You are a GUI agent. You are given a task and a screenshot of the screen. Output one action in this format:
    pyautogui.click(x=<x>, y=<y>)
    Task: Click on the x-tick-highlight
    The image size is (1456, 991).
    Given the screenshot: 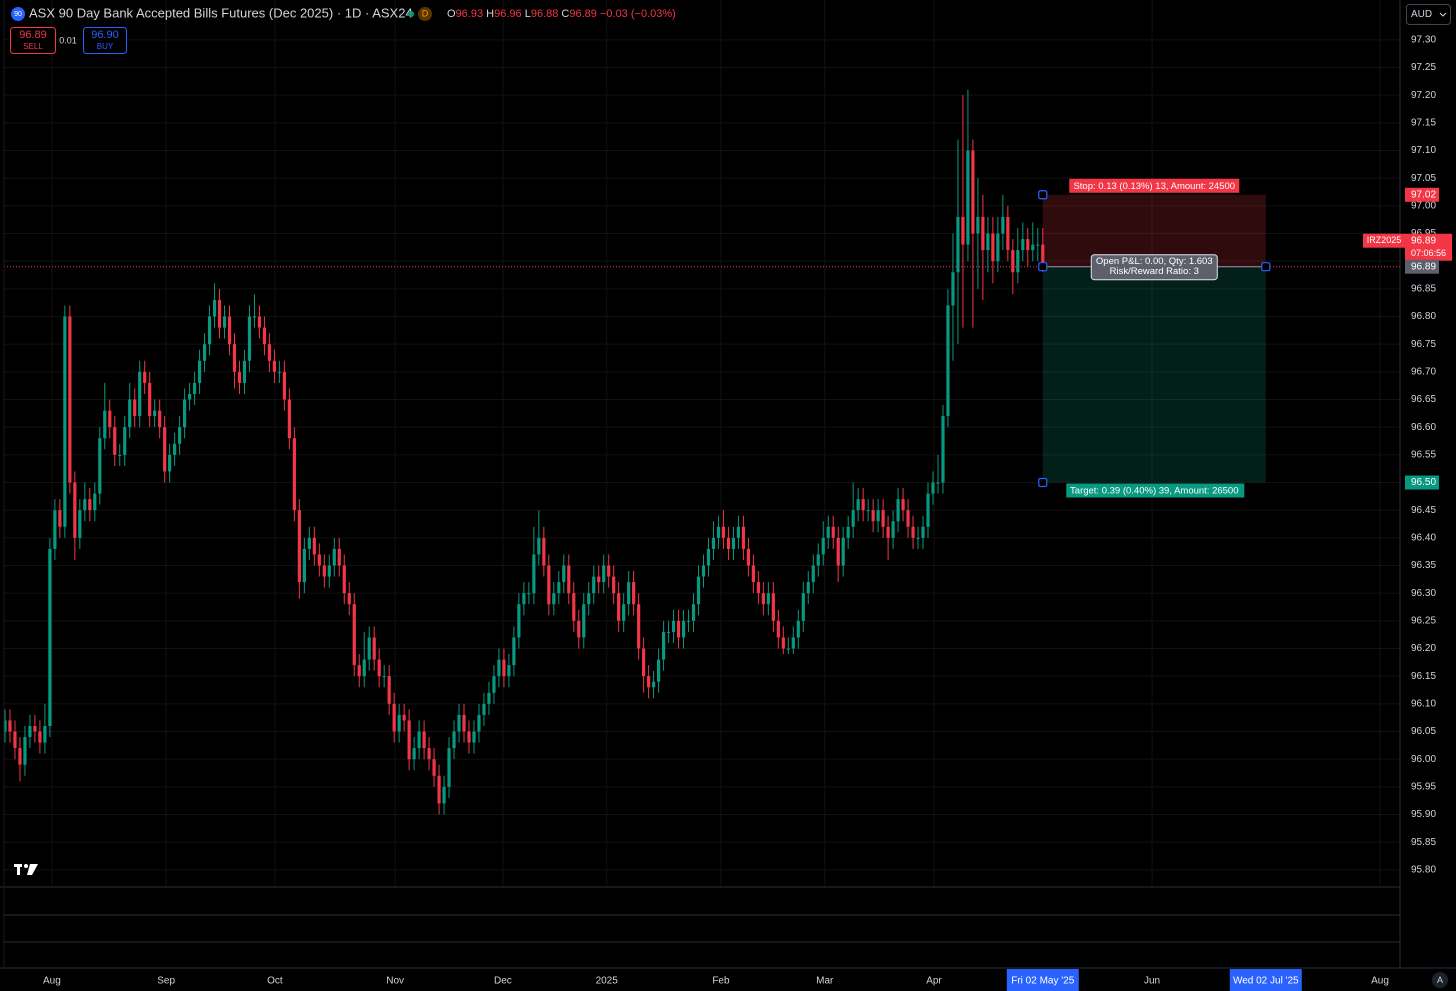 What is the action you would take?
    pyautogui.click(x=1042, y=980)
    